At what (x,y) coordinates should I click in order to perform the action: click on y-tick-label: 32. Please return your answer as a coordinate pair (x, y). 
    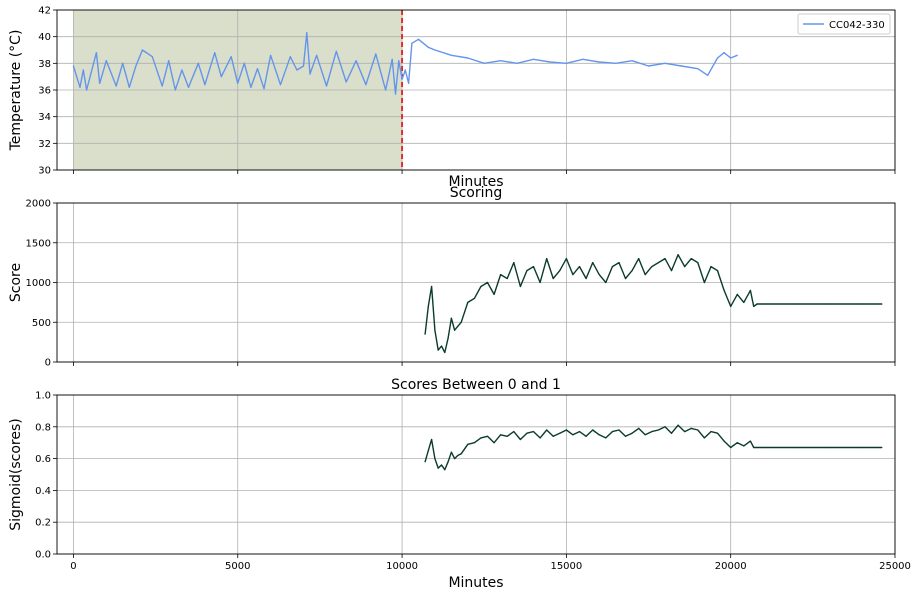
    Looking at the image, I should click on (44, 144).